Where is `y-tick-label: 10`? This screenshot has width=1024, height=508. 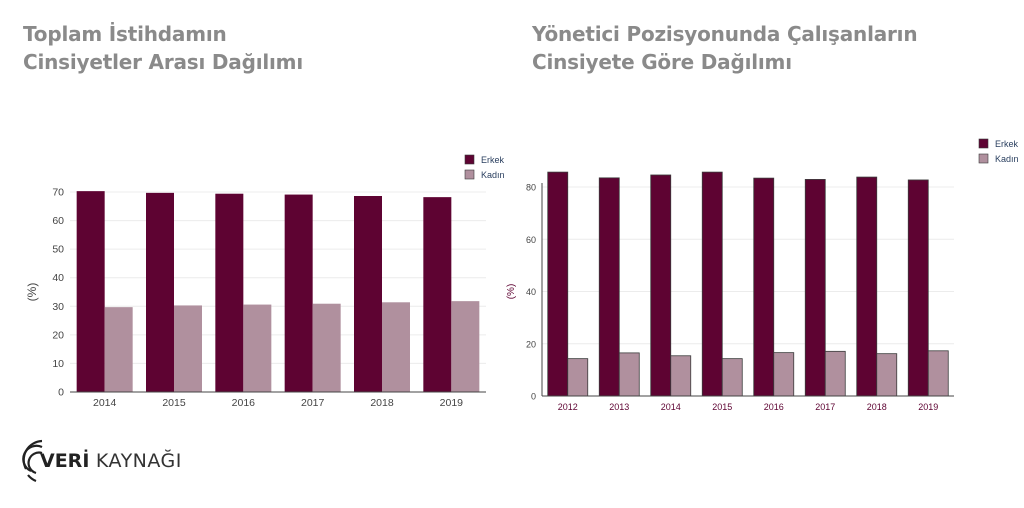
y-tick-label: 10 is located at coordinates (58, 364).